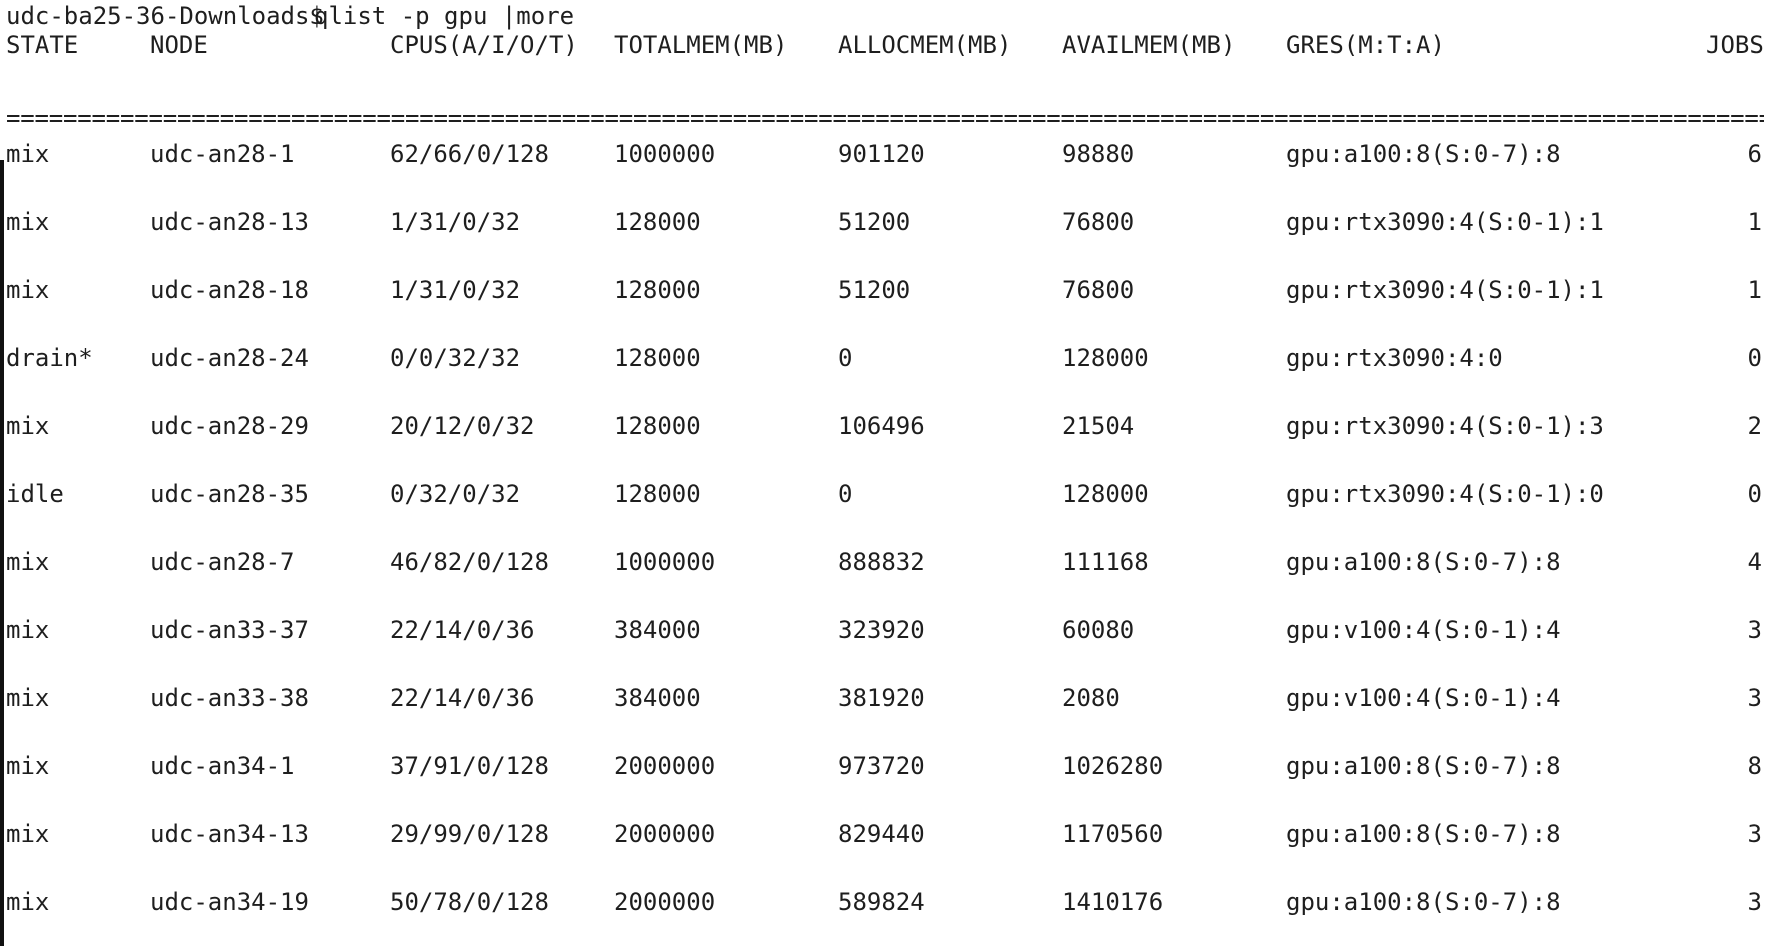 The width and height of the screenshot is (1770, 946). What do you see at coordinates (462, 426) in the screenshot?
I see `cell-cpus: 20/12/0/32` at bounding box center [462, 426].